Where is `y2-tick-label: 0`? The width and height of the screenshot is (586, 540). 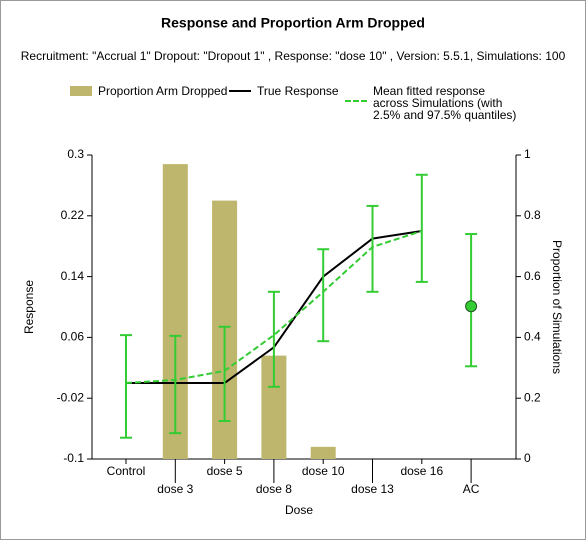 y2-tick-label: 0 is located at coordinates (527, 458).